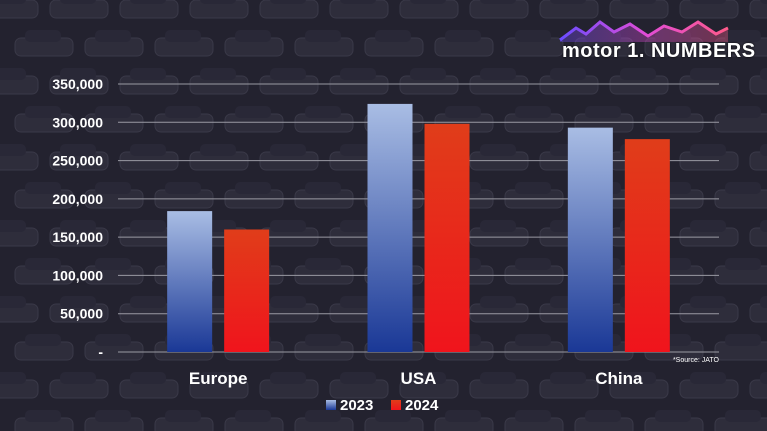  Describe the element at coordinates (77, 237) in the screenshot. I see `y-tick-label: 150,000` at that location.